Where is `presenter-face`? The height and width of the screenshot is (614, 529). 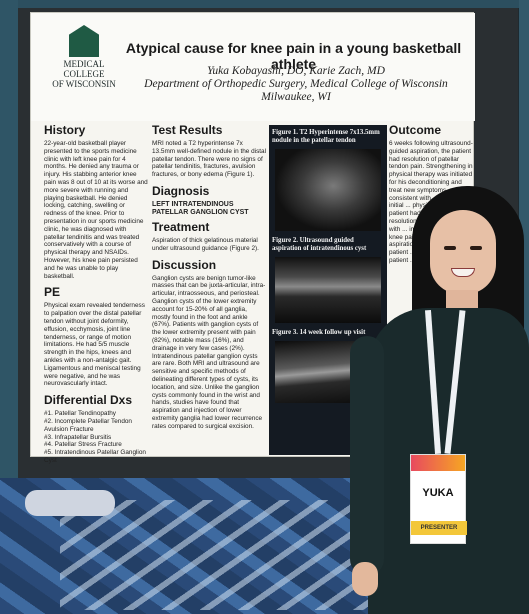
presenter-face is located at coordinates (463, 252).